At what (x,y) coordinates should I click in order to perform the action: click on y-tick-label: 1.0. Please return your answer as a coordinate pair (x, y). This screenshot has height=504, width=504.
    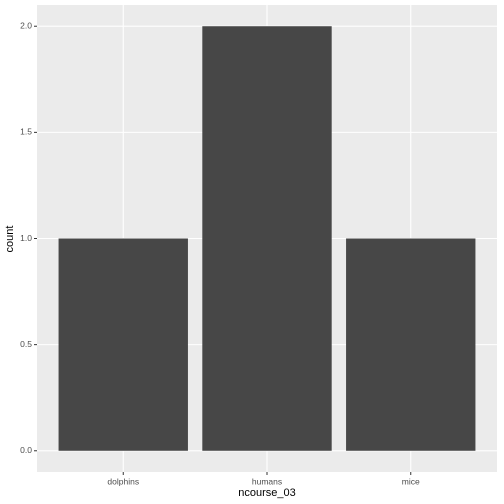
    Looking at the image, I should click on (26, 238).